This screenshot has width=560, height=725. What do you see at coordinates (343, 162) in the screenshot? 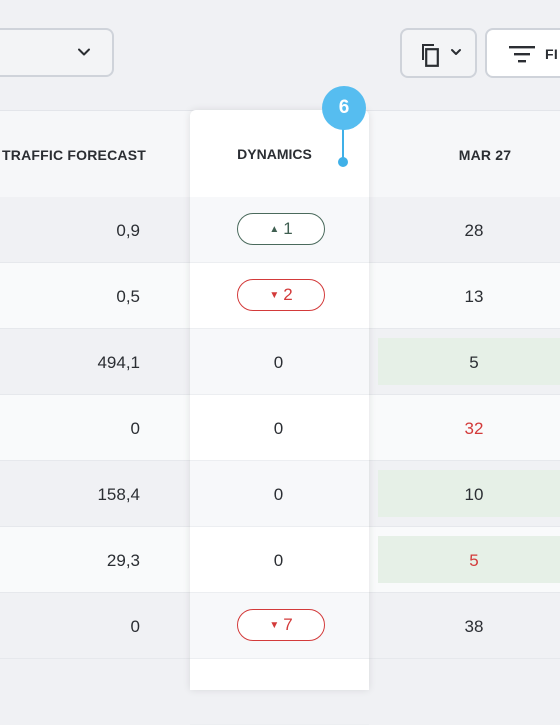
I see `marker-dot` at bounding box center [343, 162].